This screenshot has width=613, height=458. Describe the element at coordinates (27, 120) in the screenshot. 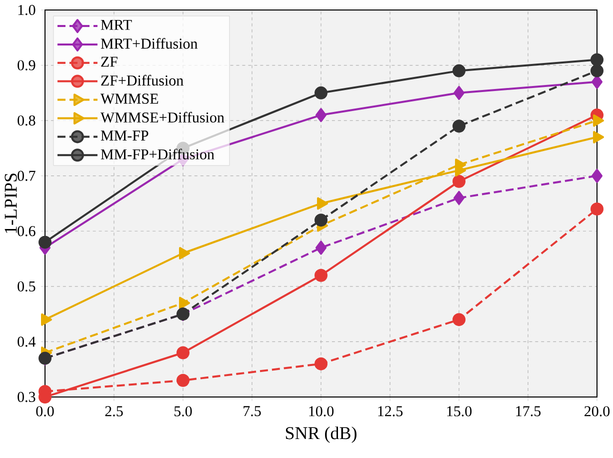

I see `y-tick-label: 0.8` at that location.